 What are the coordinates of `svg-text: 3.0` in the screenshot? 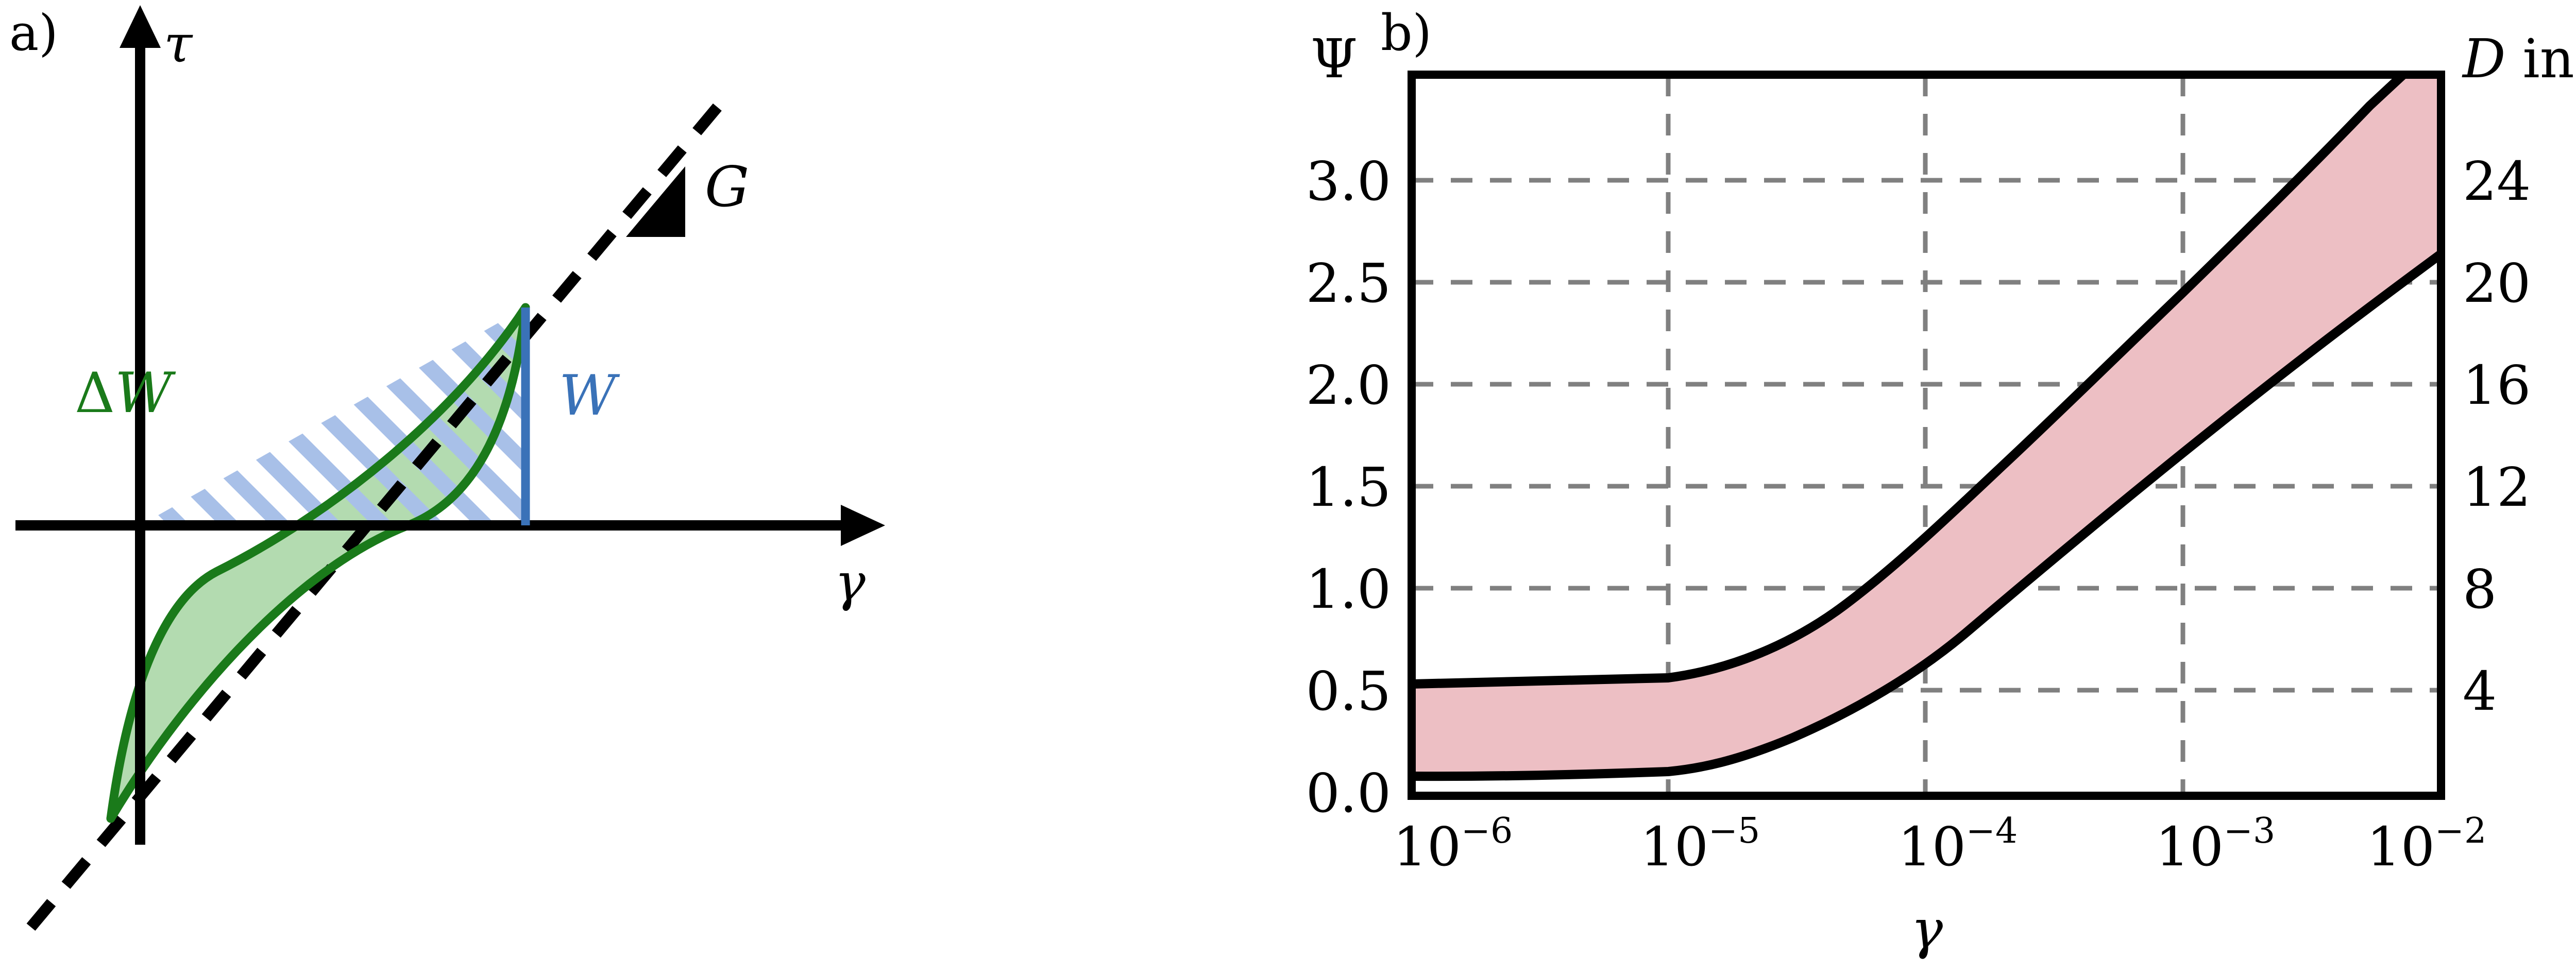 It's located at (1348, 181).